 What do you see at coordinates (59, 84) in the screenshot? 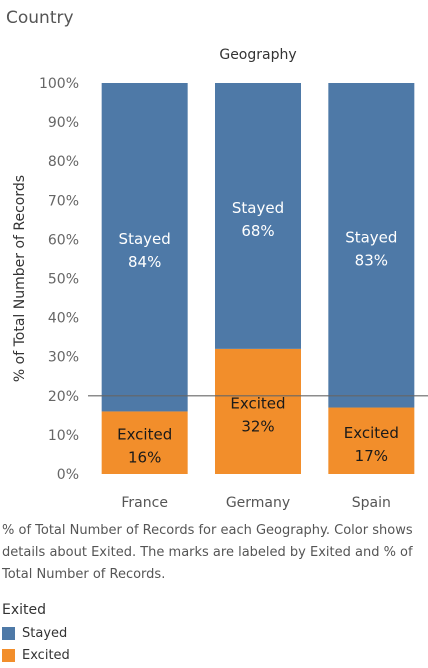
I see `y-tick-label: 100%` at bounding box center [59, 84].